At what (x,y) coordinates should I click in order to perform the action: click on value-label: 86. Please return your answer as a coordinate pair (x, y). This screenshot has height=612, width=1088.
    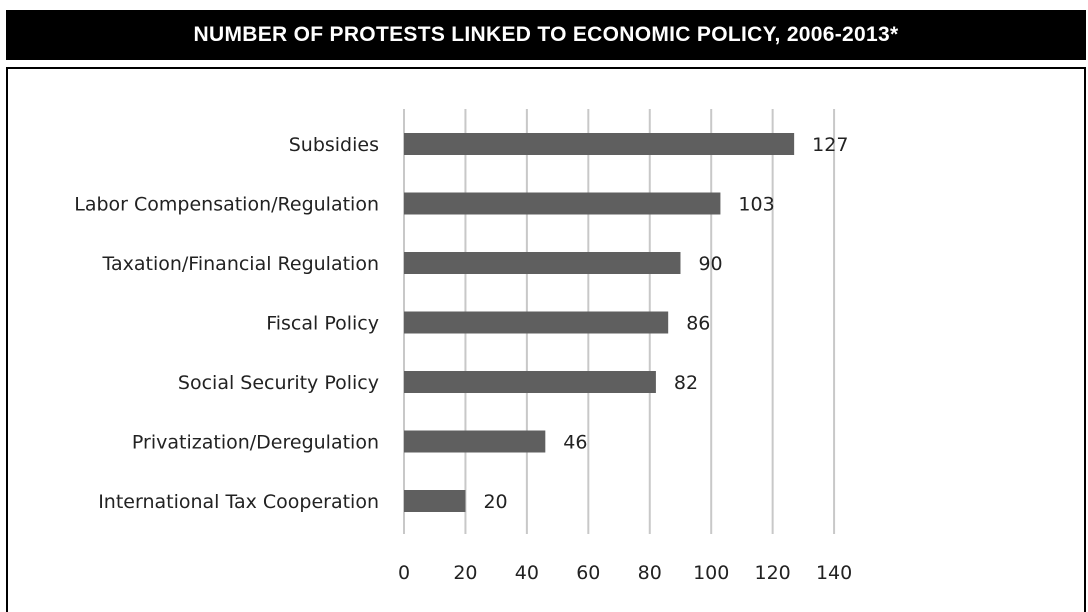
    Looking at the image, I should click on (698, 324).